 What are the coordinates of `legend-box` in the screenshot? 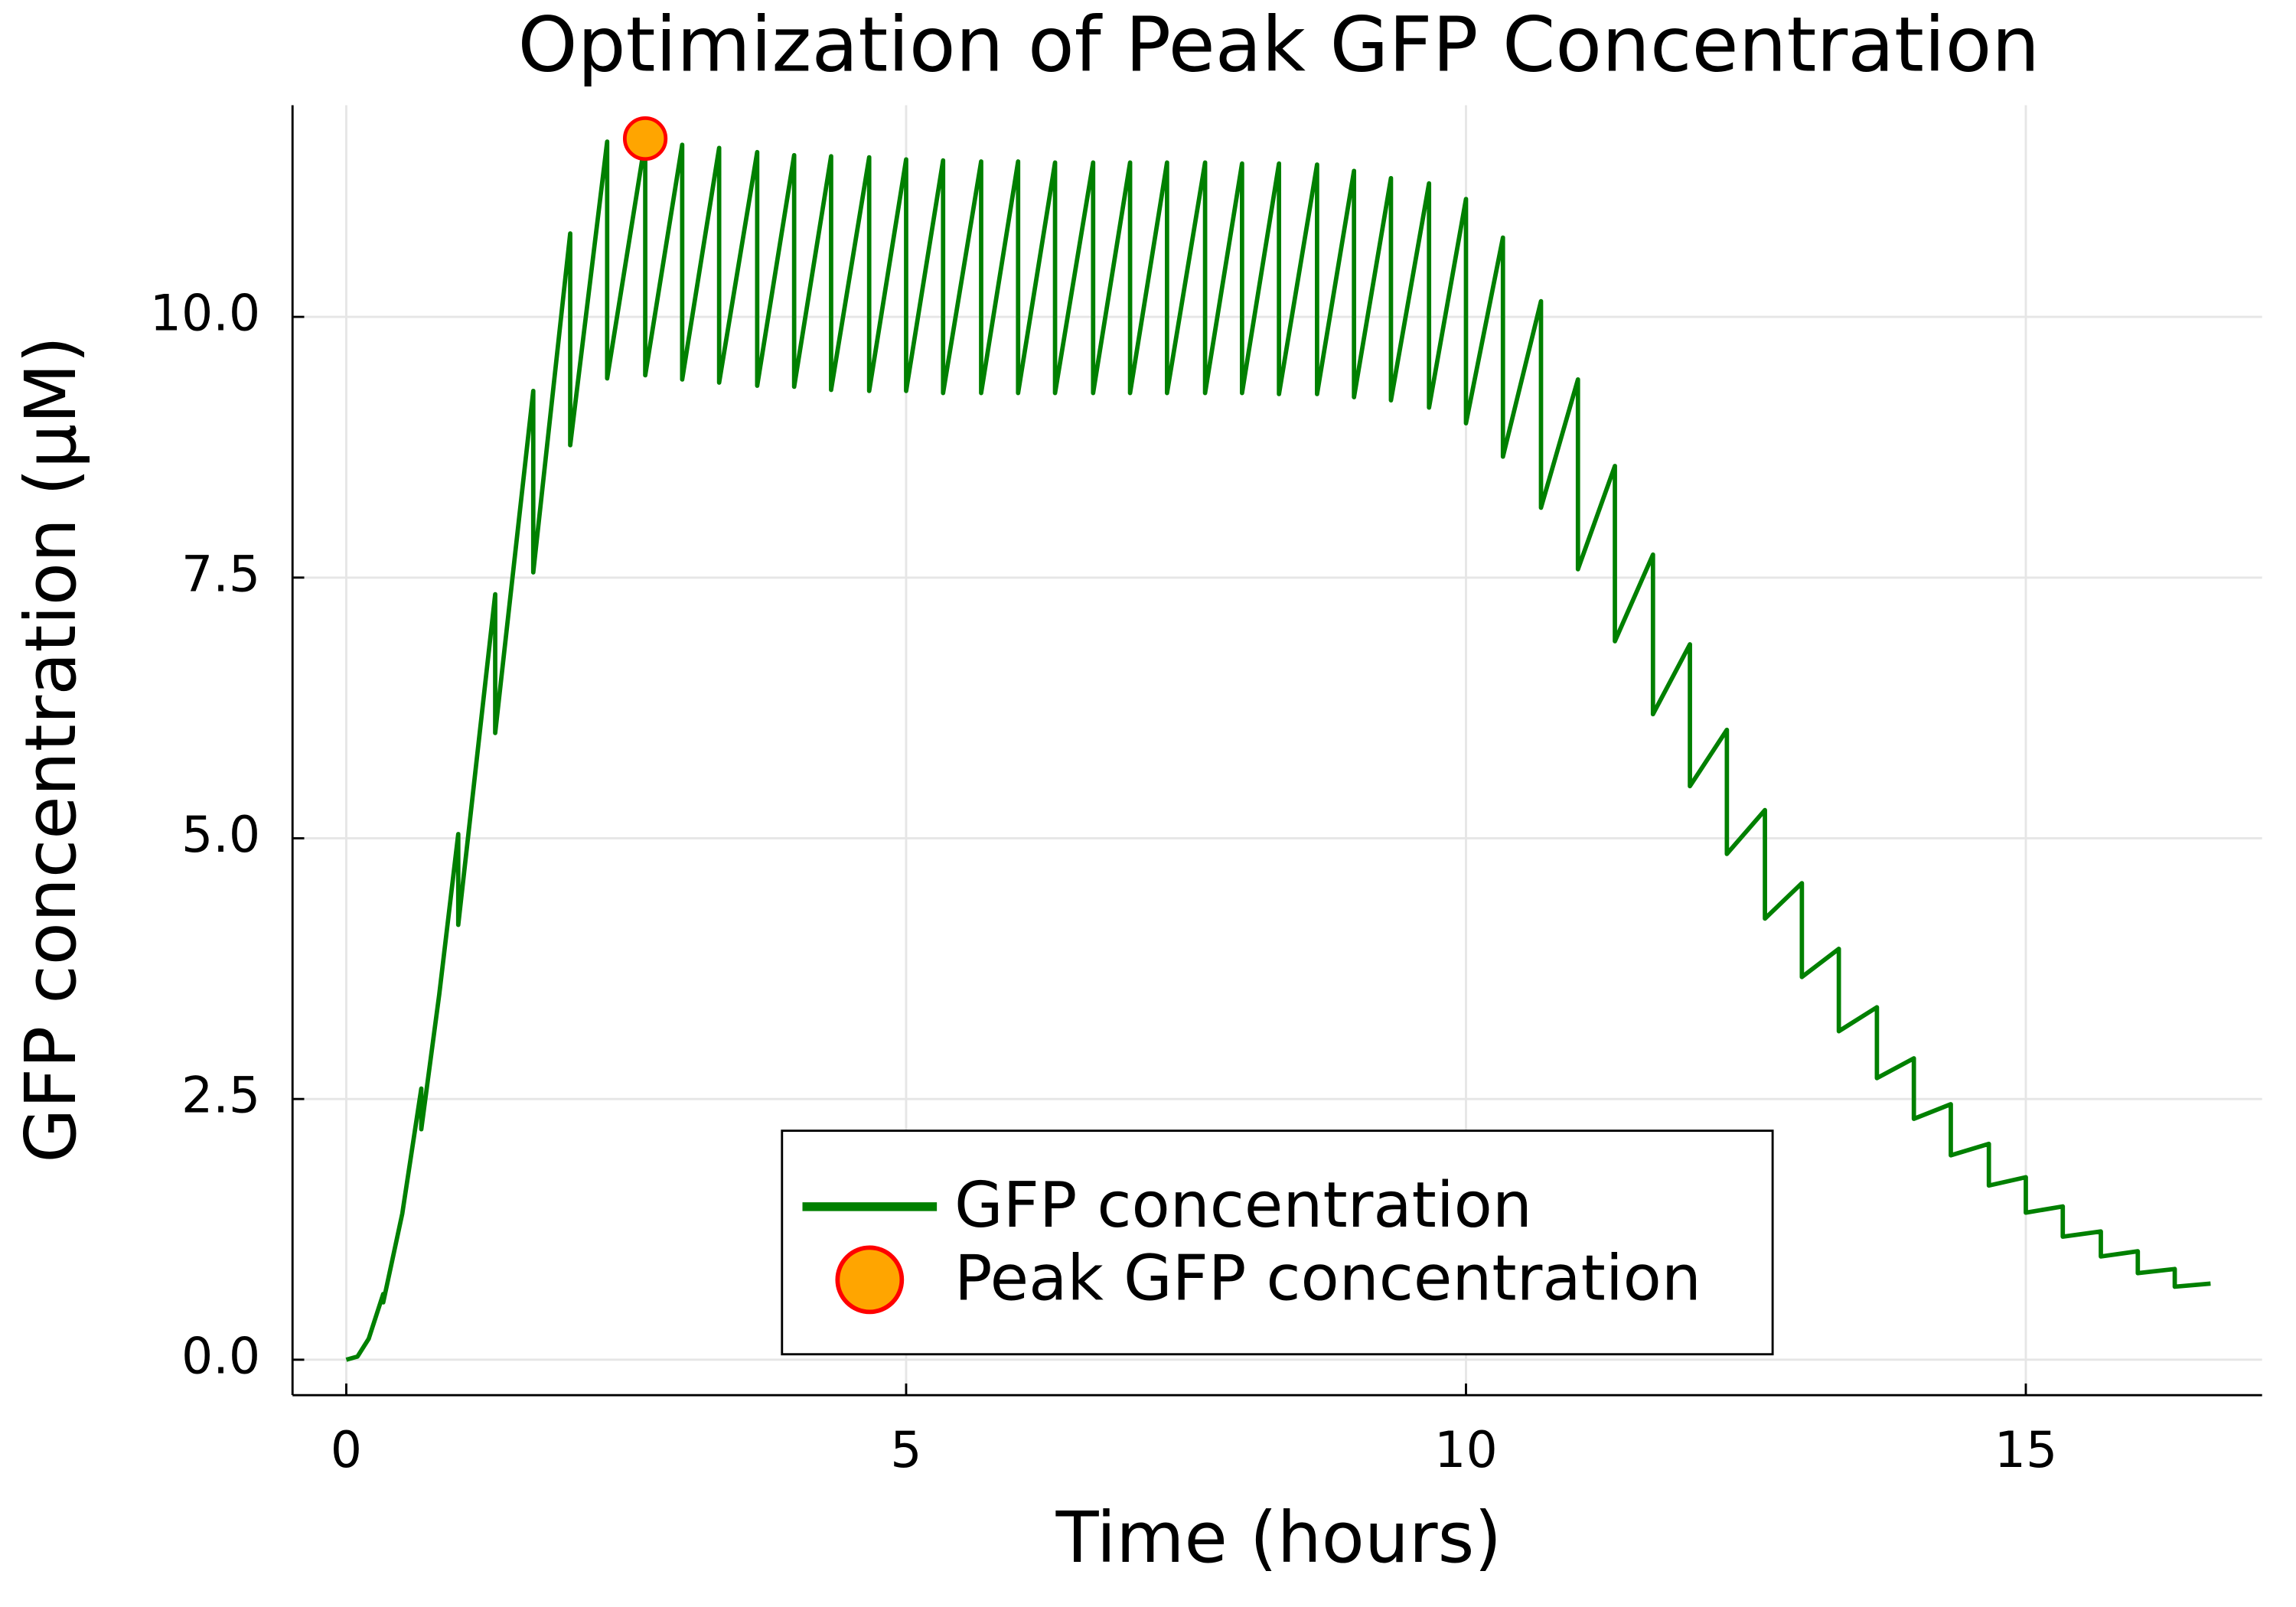 It's located at (1277, 1242).